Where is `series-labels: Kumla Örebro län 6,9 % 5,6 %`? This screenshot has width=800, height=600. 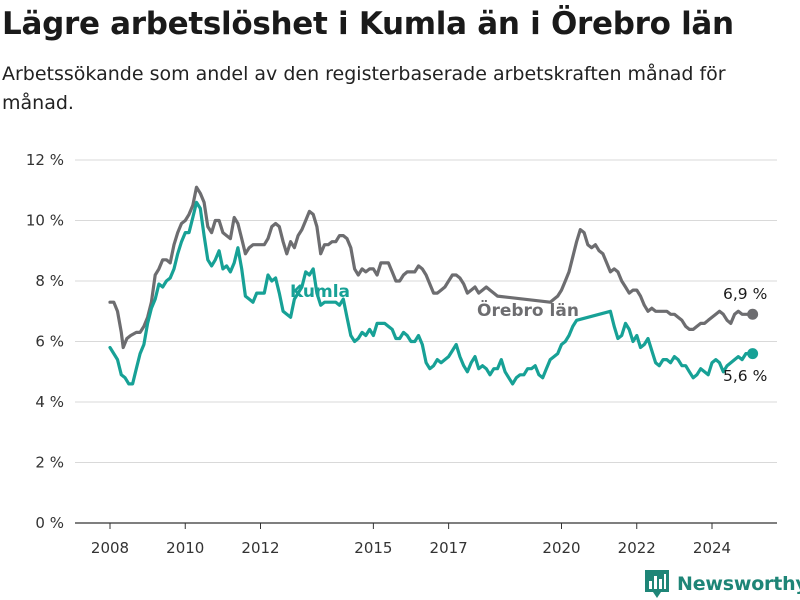
series-labels: Kumla Örebro län 6,9 % 5,6 % is located at coordinates (528, 333).